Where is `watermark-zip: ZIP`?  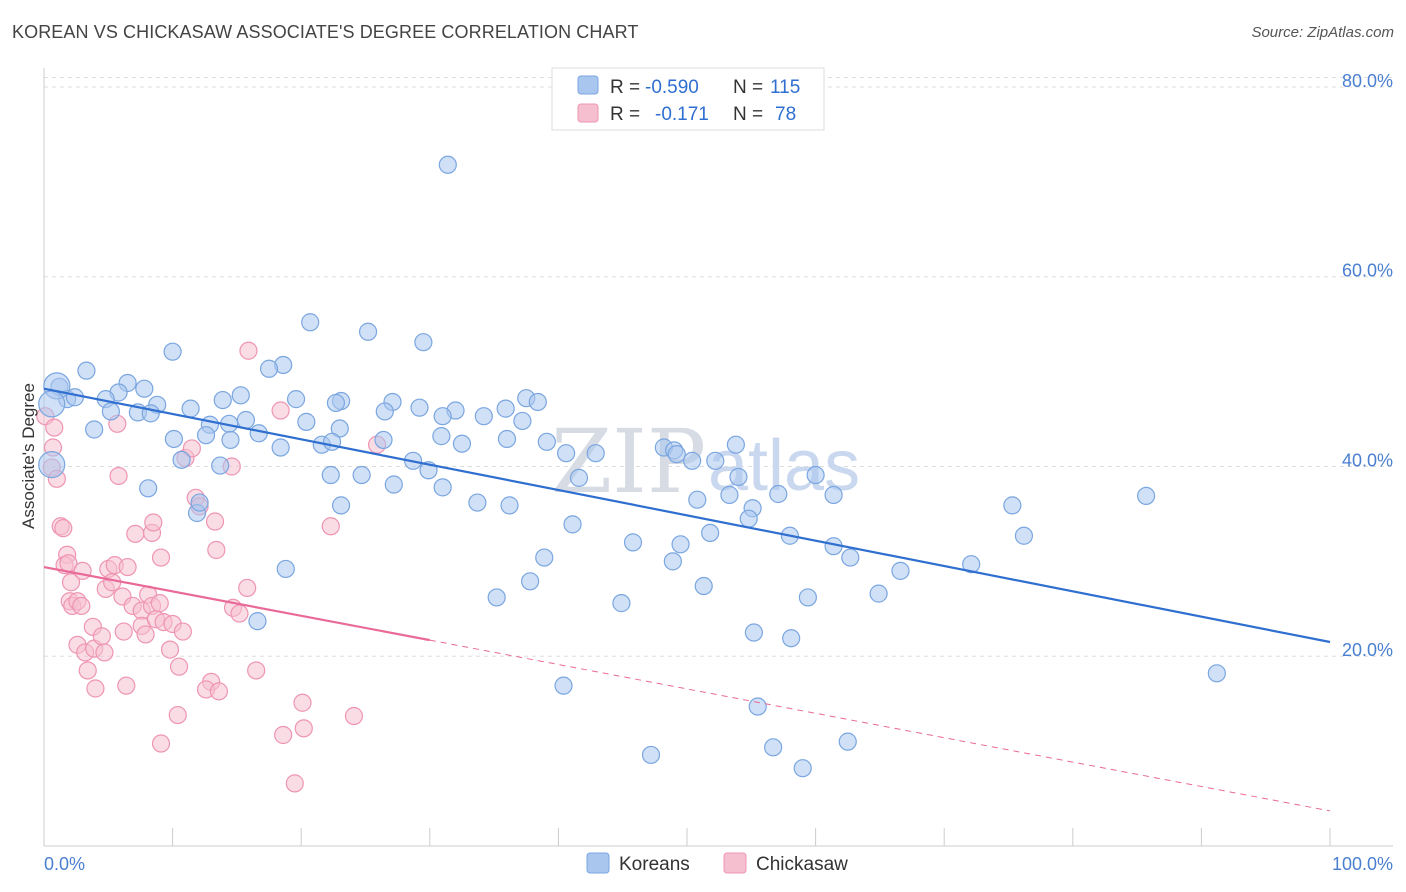 watermark-zip: ZIP is located at coordinates (628, 461).